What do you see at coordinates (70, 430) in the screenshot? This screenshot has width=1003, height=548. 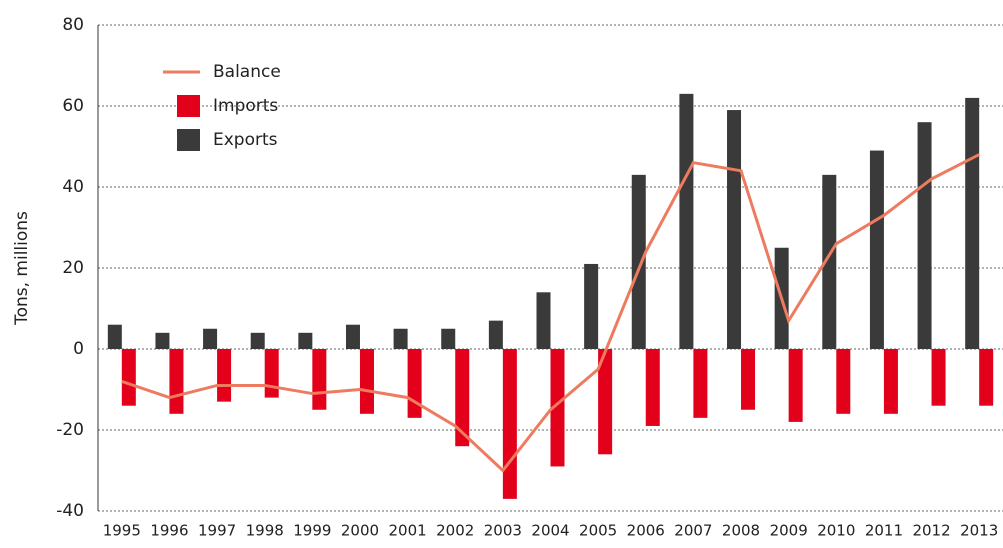 I see `y-tick-label: -20` at bounding box center [70, 430].